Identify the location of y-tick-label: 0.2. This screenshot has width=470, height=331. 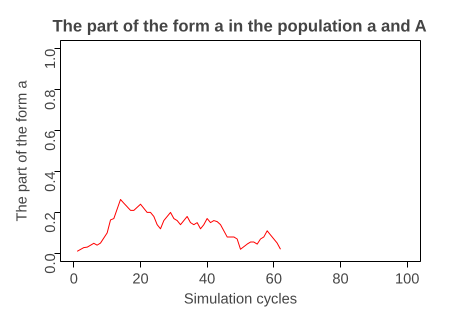
(51, 222).